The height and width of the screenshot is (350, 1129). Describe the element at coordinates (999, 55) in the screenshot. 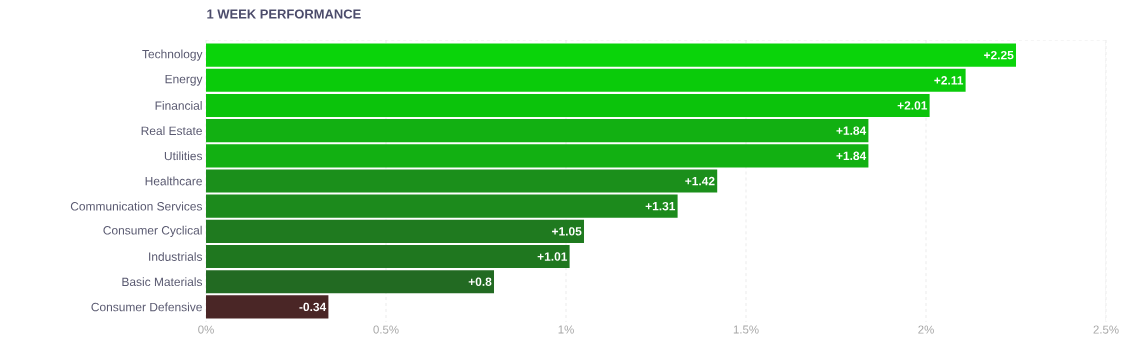

I see `data-label: +2.25` at that location.